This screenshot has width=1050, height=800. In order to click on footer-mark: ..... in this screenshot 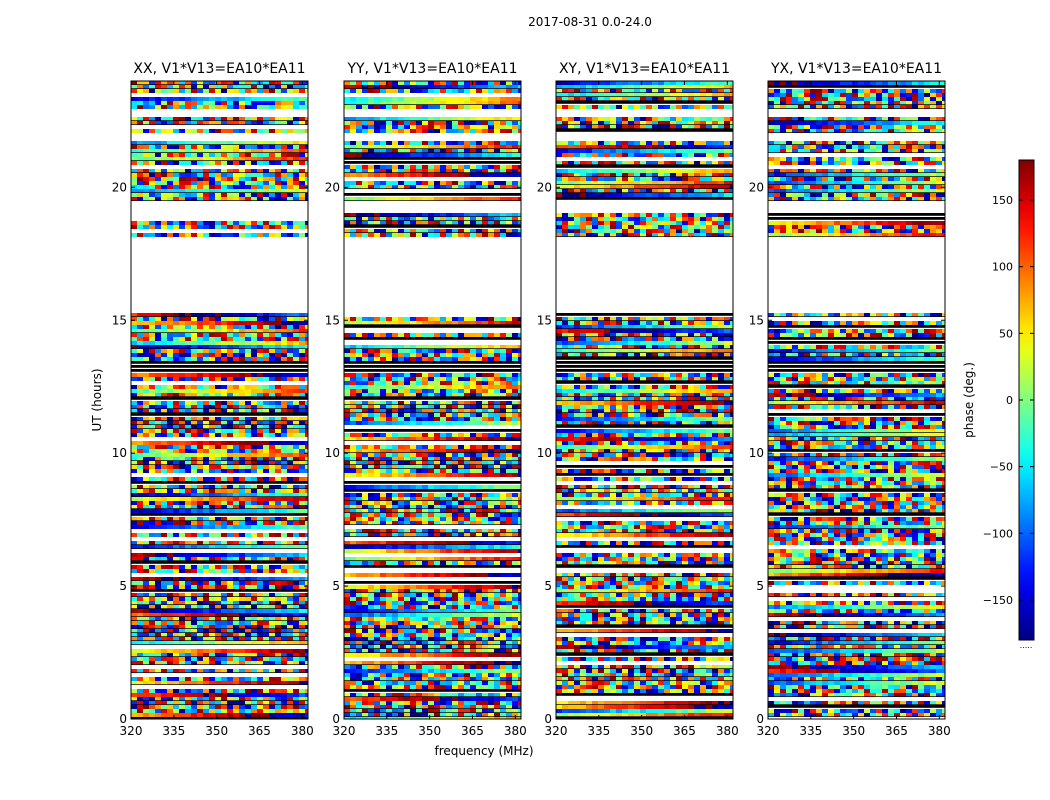, I will do `click(1026, 645)`.